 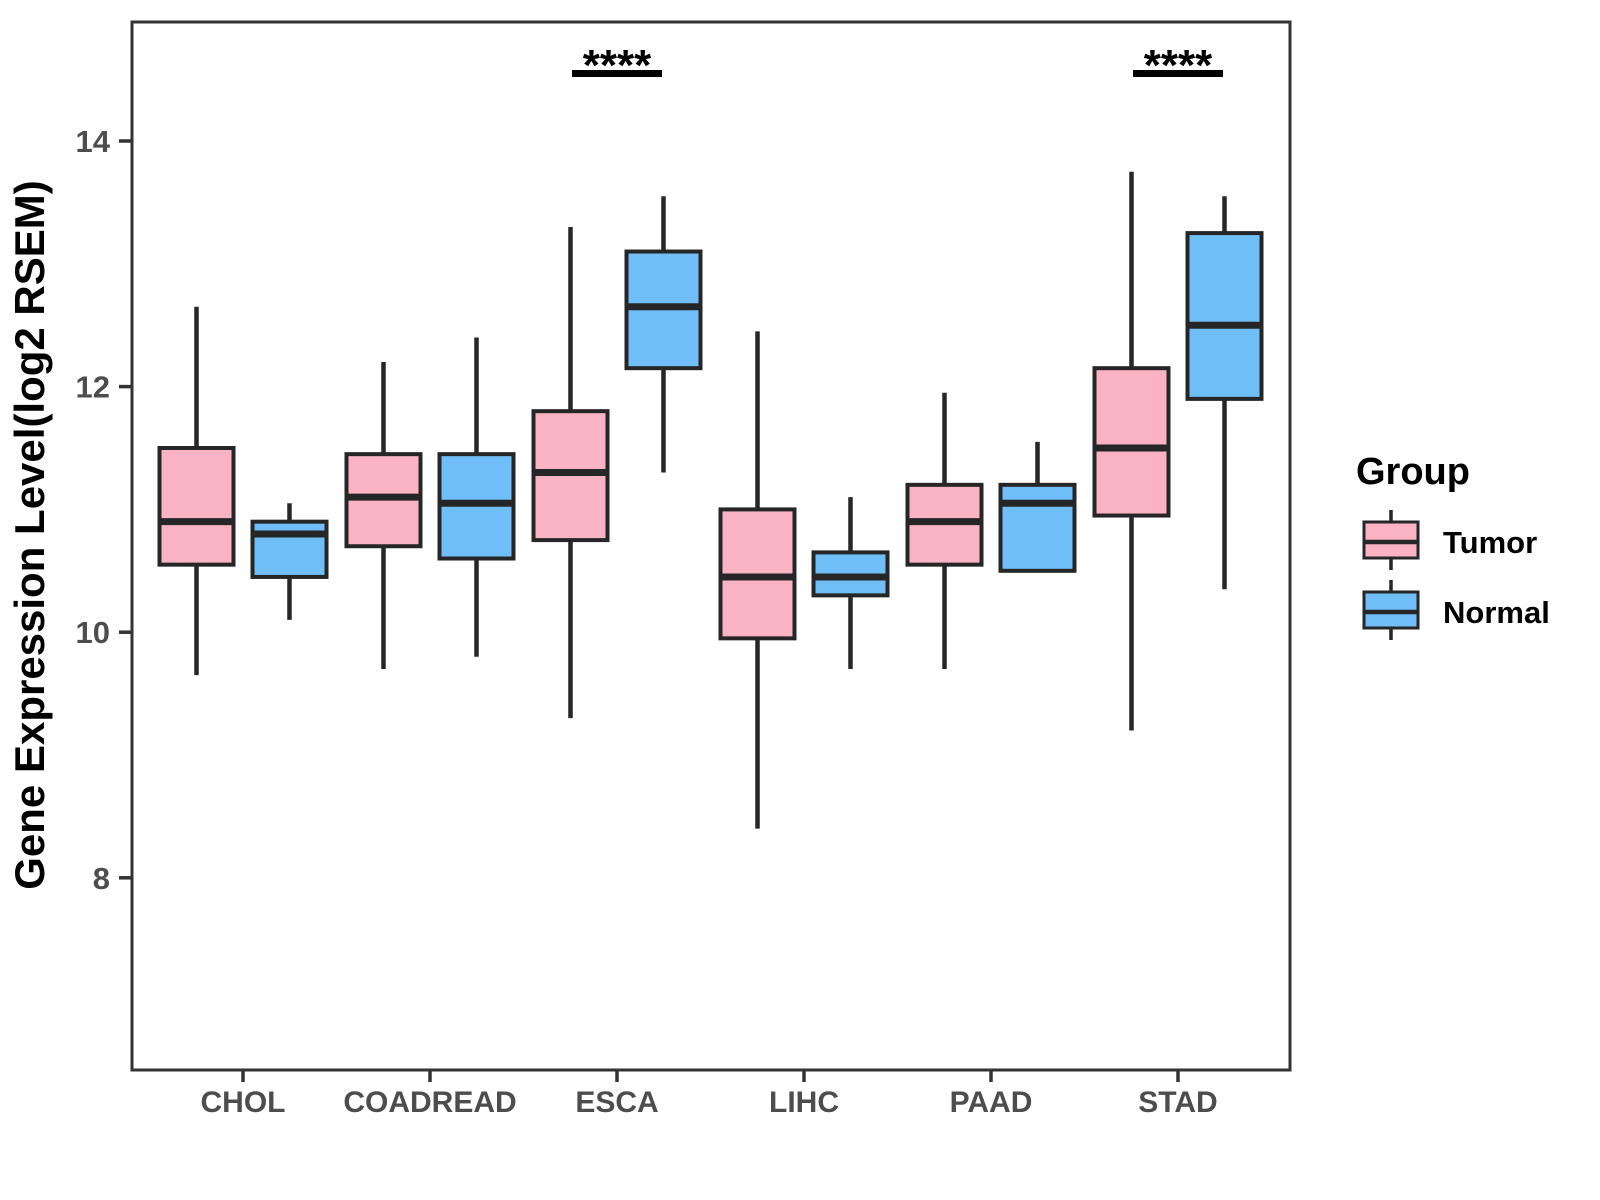 I want to click on box-normal-esca, so click(x=663, y=334).